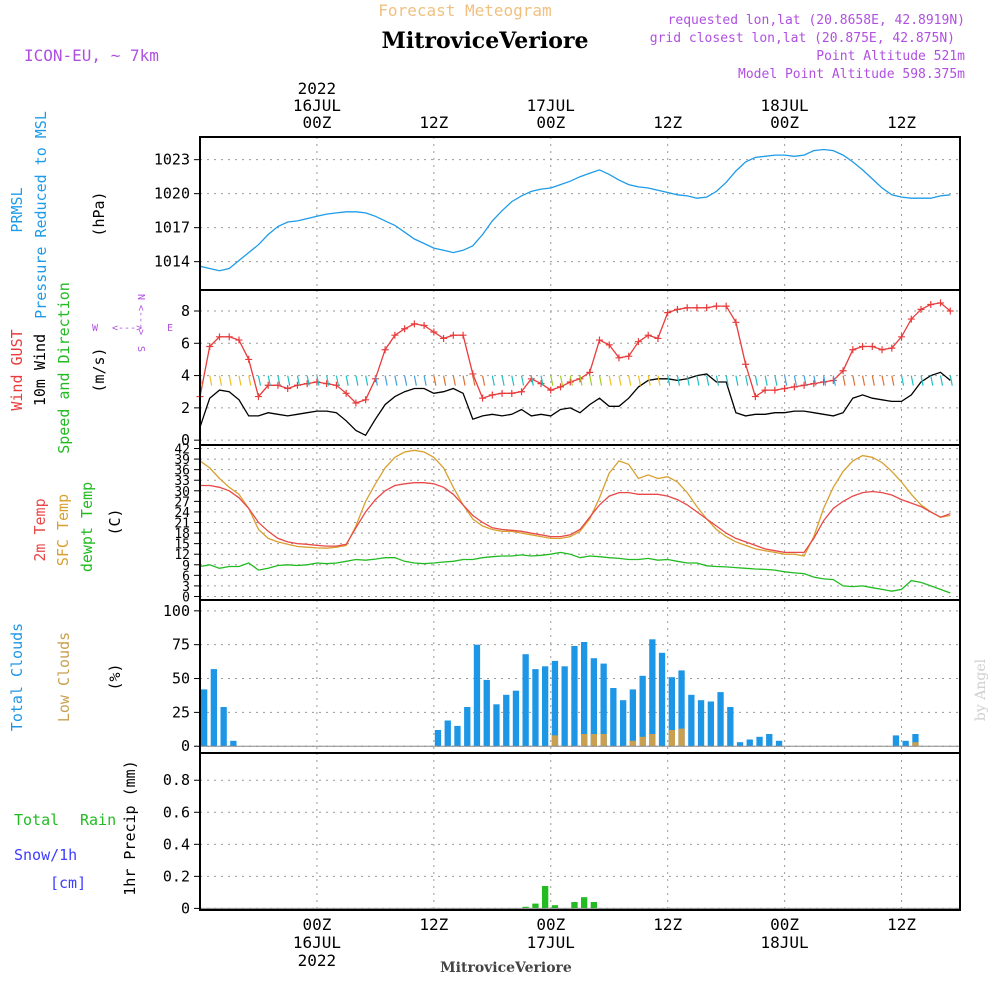 This screenshot has width=1000, height=1000. I want to click on ytick-label-temperature: 12, so click(182, 555).